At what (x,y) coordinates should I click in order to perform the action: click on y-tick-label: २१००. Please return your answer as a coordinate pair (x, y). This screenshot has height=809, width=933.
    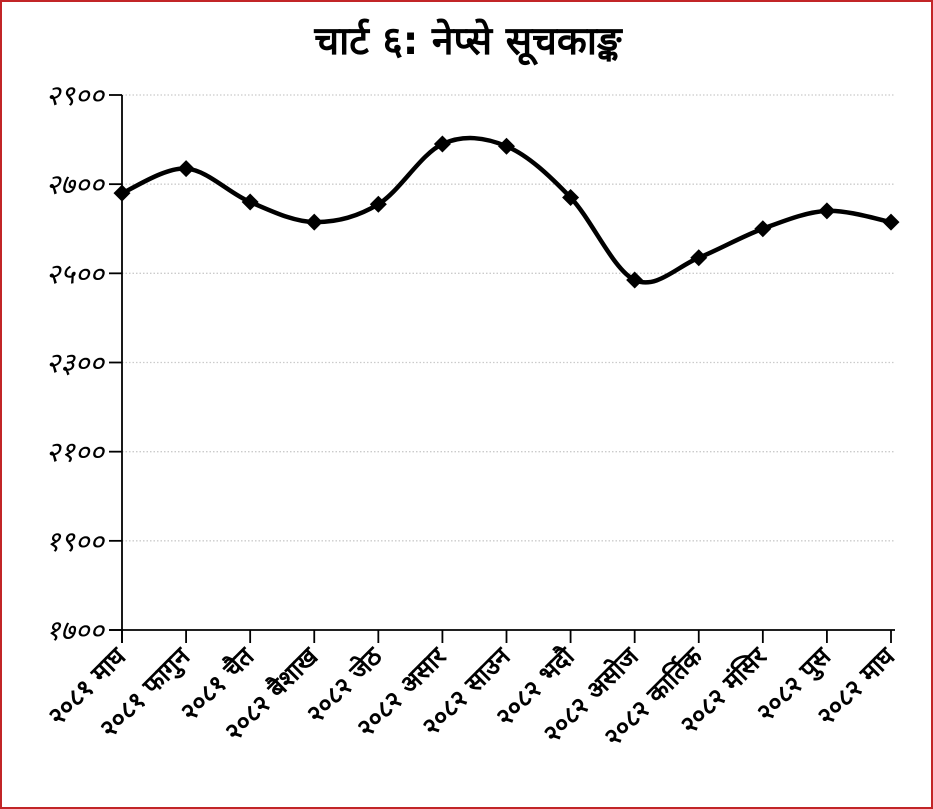
    Looking at the image, I should click on (76, 452).